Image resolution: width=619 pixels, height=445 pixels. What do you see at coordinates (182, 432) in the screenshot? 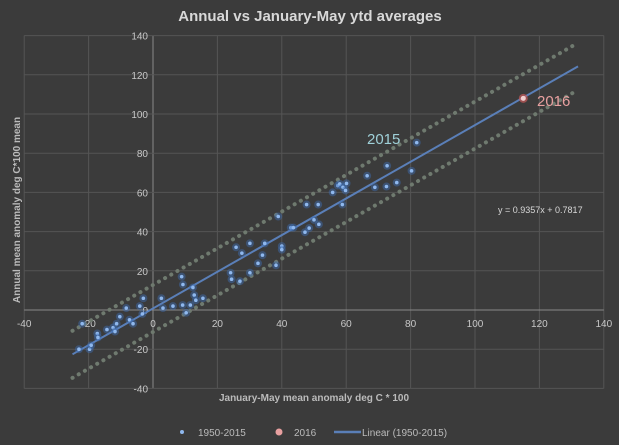
I see `legend-marker-1950-2015` at bounding box center [182, 432].